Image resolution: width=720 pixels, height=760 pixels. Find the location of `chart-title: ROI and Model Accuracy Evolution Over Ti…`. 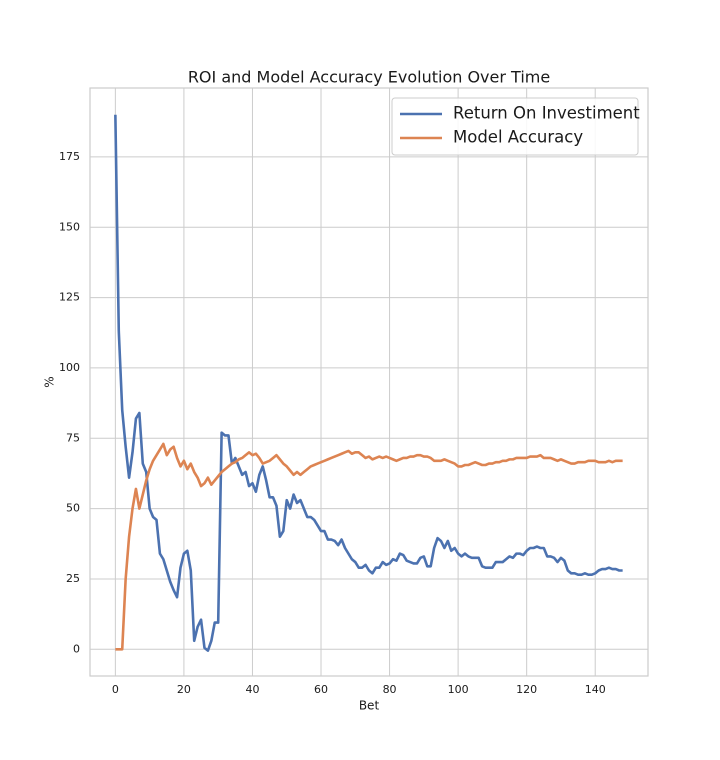

chart-title: ROI and Model Accuracy Evolution Over Ti… is located at coordinates (369, 77).